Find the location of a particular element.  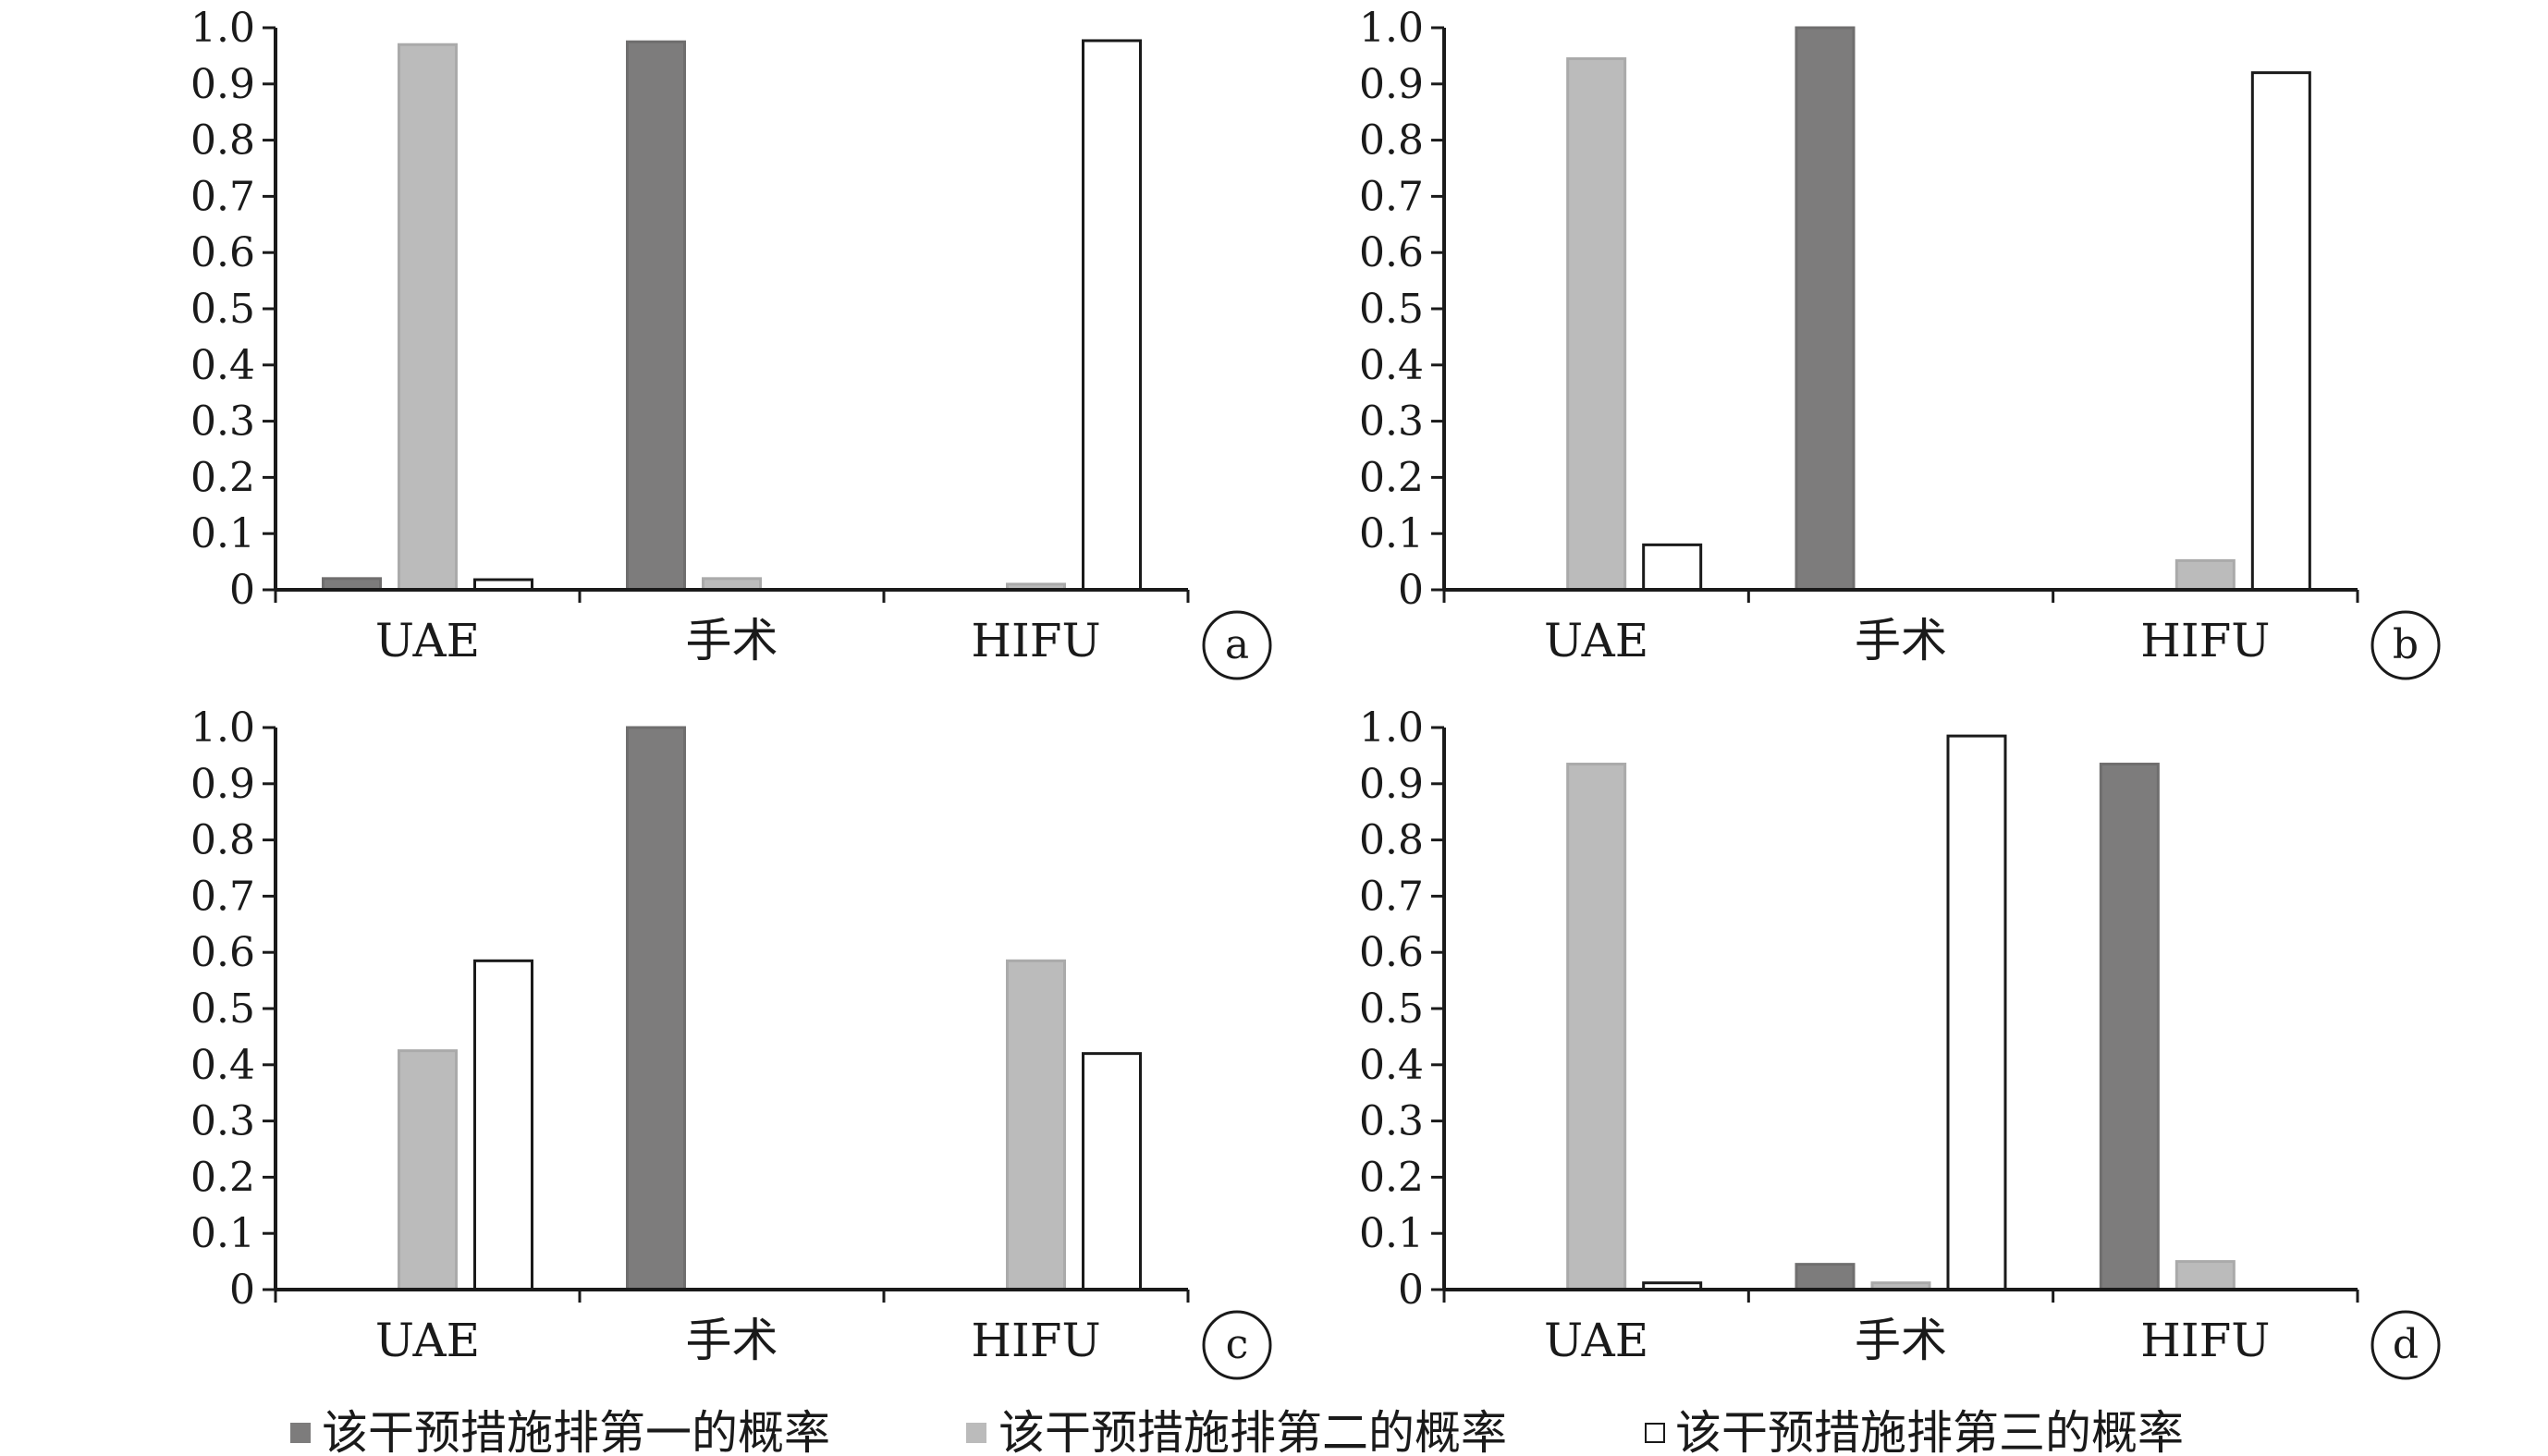

legend: 该干预措施排第一的概率 该干预措施排第二的概率 该干预措施排第三的概率 is located at coordinates (1237, 1431).